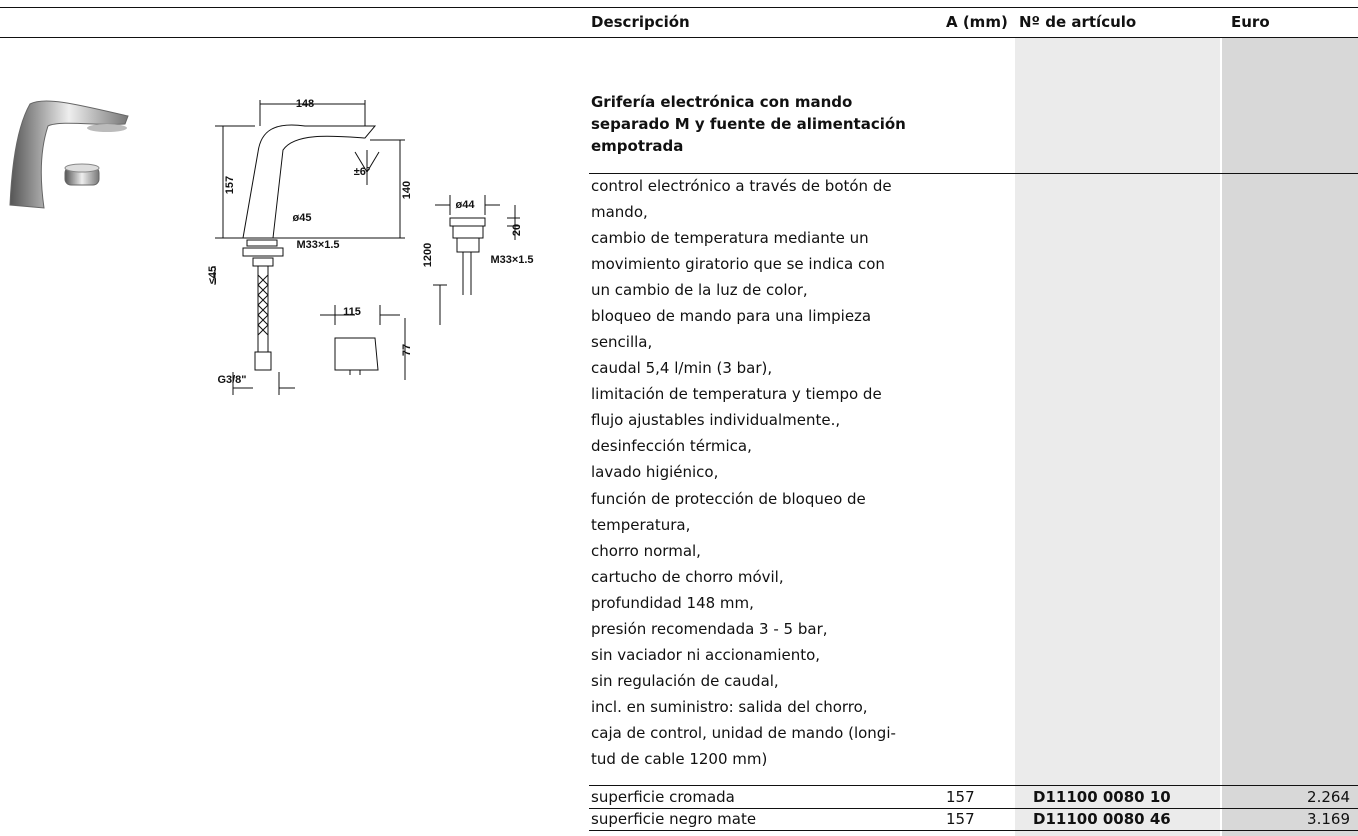 The image size is (1358, 836). Describe the element at coordinates (362, 172) in the screenshot. I see `dimension-label: ±6°` at that location.